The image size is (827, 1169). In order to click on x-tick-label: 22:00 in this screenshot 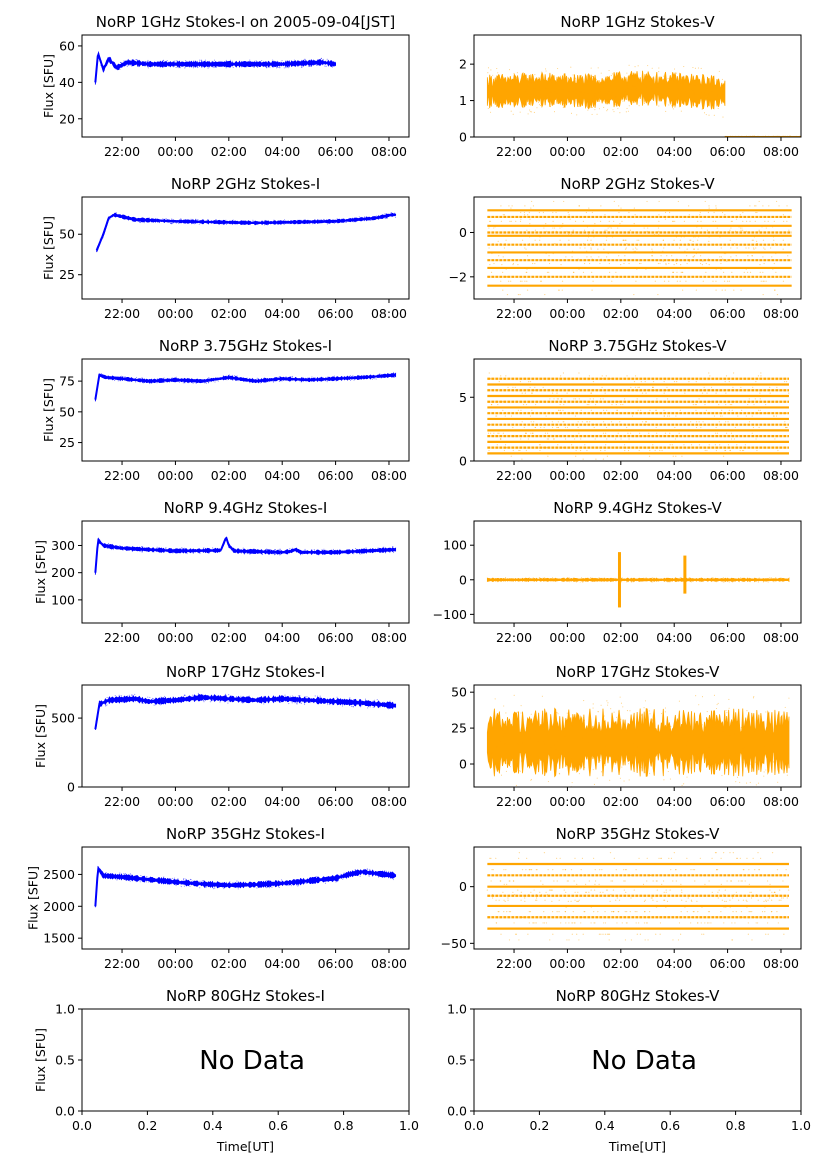, I will do `click(514, 963)`.